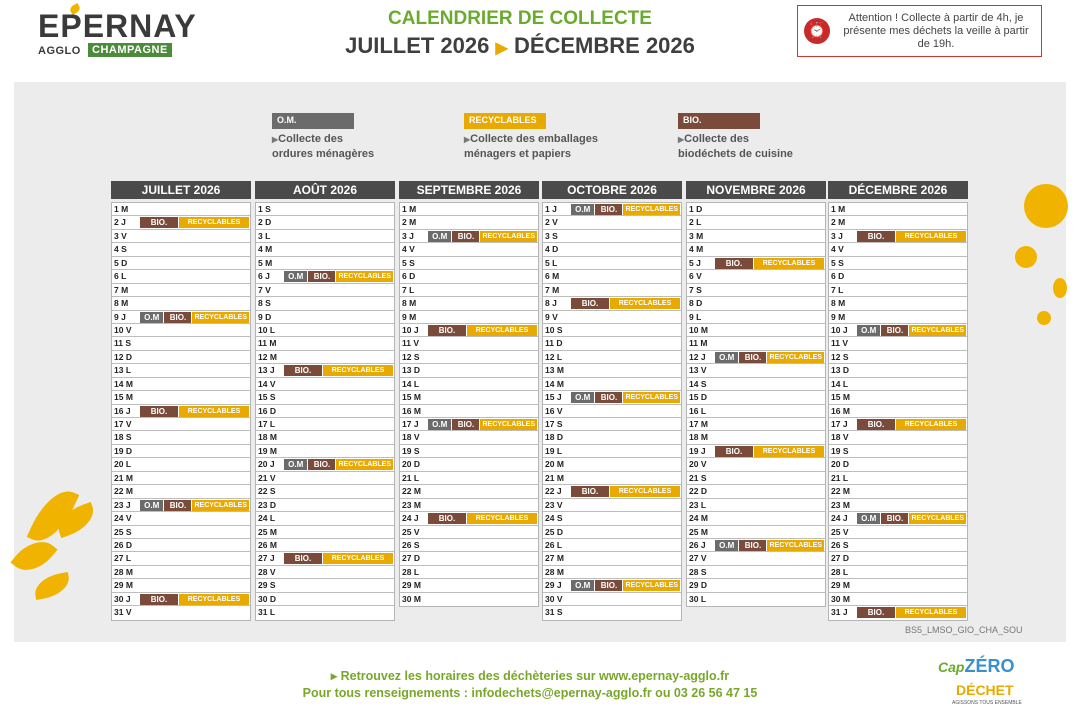 The width and height of the screenshot is (1080, 716). Describe the element at coordinates (756, 385) in the screenshot. I see `day-row: 14 S` at that location.